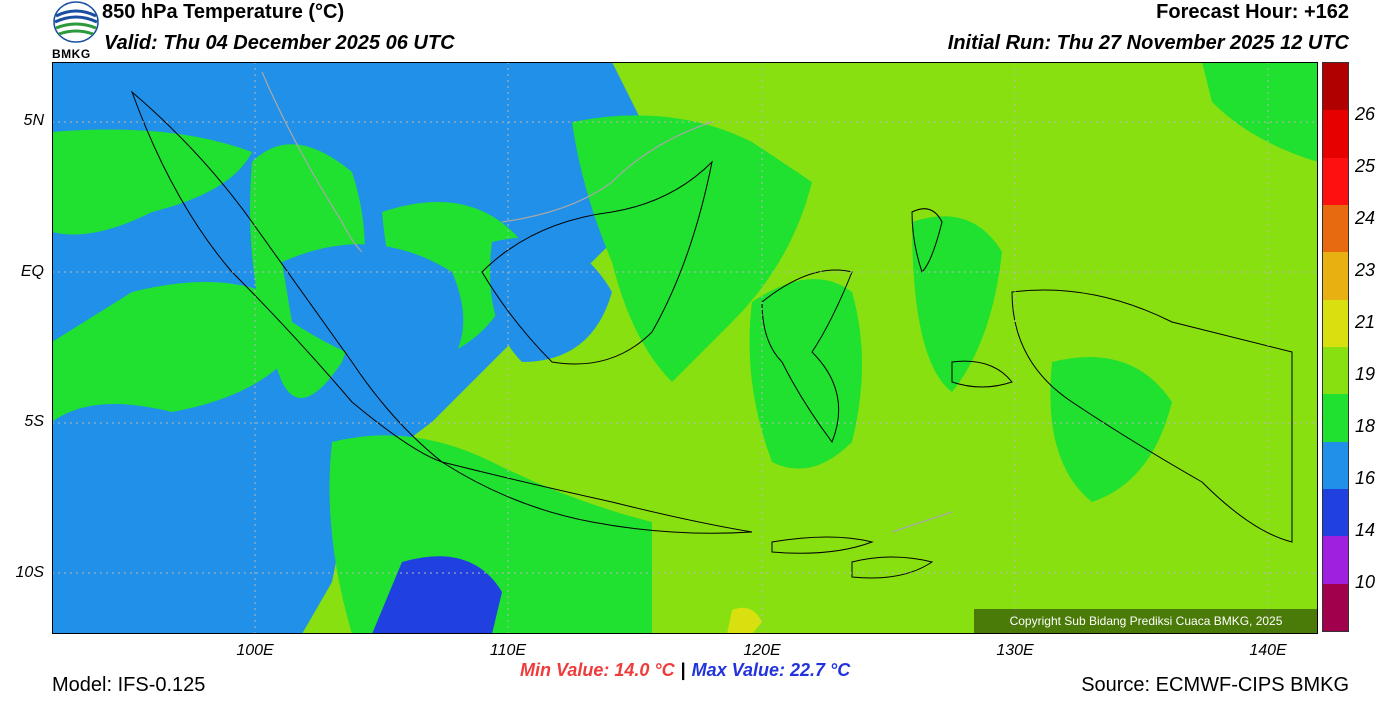 This screenshot has height=709, width=1400. Describe the element at coordinates (32, 271) in the screenshot. I see `y-tick-eq: EQ` at that location.